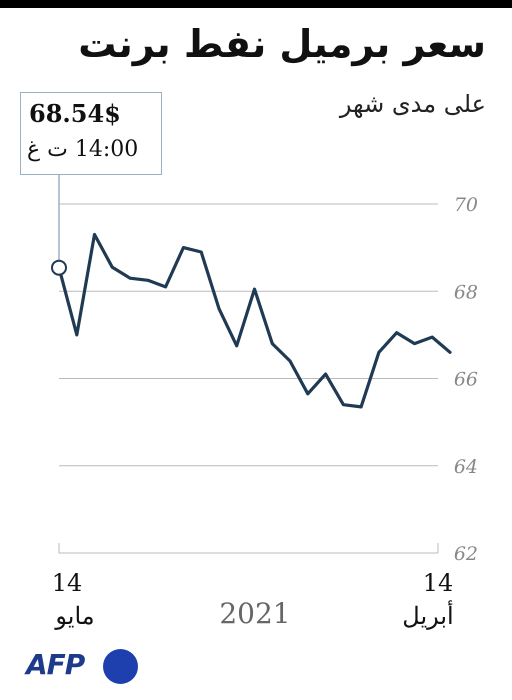 Image resolution: width=512 pixels, height=700 pixels. What do you see at coordinates (438, 583) in the screenshot?
I see `x-label-end-day: 14` at bounding box center [438, 583].